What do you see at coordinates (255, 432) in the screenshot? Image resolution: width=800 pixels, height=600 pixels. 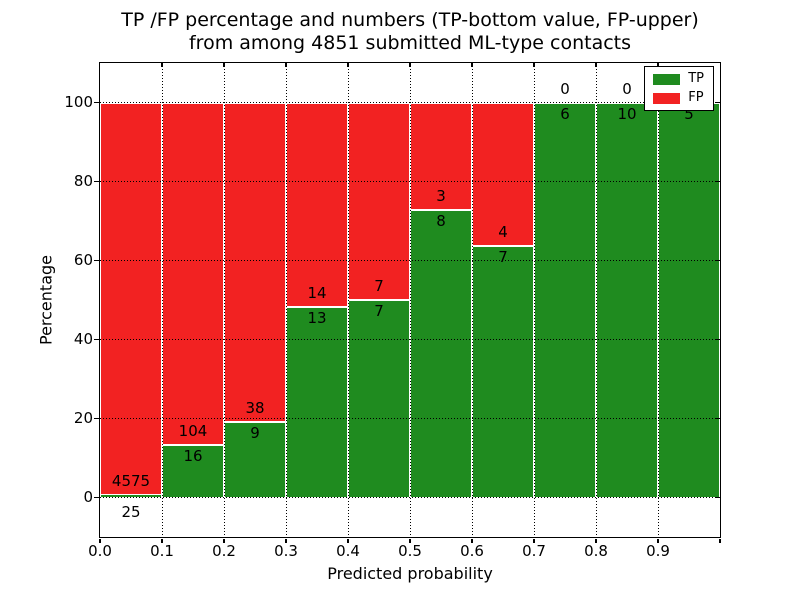 I see `tp-count-label: 9` at bounding box center [255, 432].